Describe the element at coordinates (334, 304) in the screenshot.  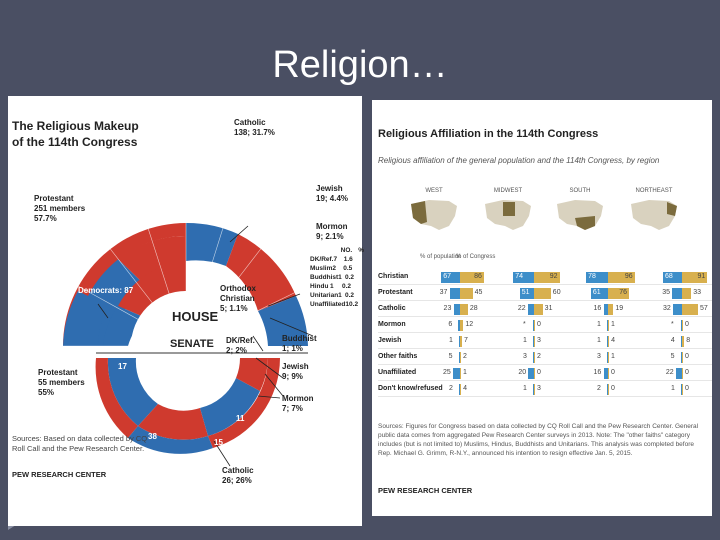
I see `table-row: Unaffiliated 1 0.2` at that location.